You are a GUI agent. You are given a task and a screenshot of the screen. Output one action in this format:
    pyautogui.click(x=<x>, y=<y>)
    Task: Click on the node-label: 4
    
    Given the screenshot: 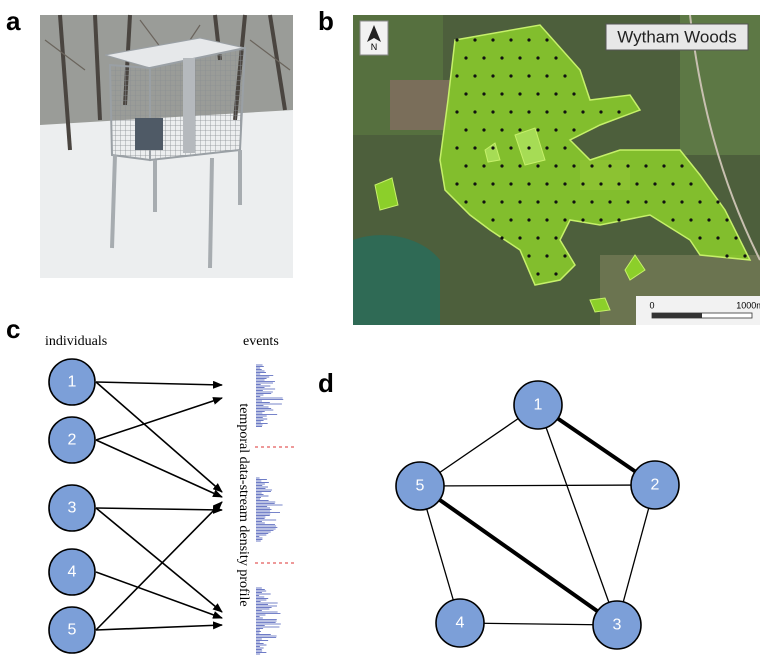 What is the action you would take?
    pyautogui.click(x=460, y=623)
    